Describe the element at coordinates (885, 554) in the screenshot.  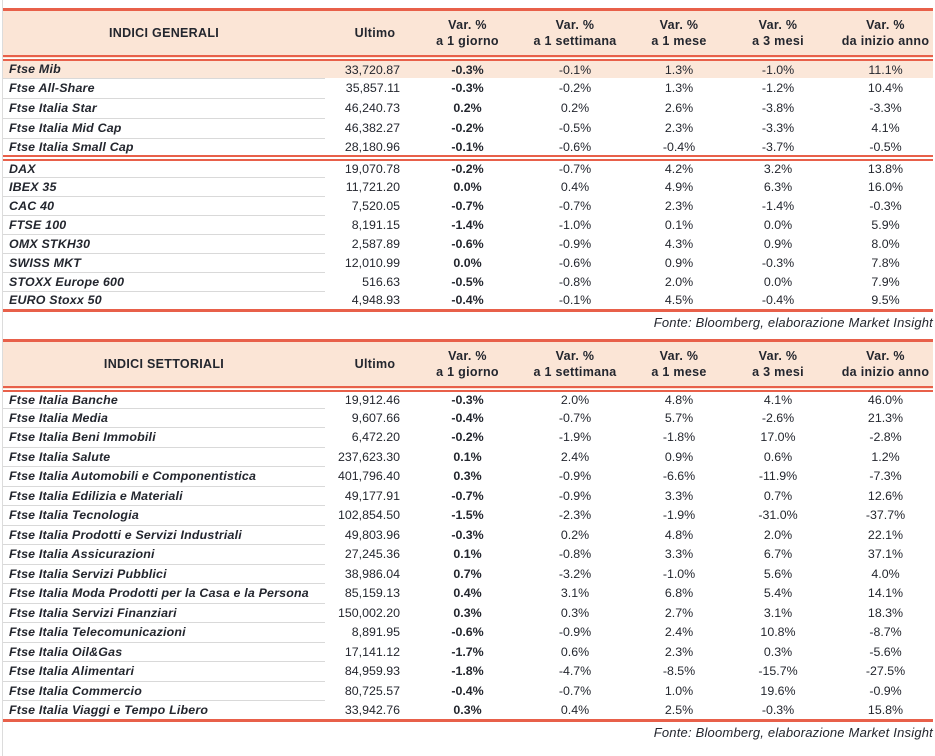
I see `var-percent-value: 37.1%` at that location.